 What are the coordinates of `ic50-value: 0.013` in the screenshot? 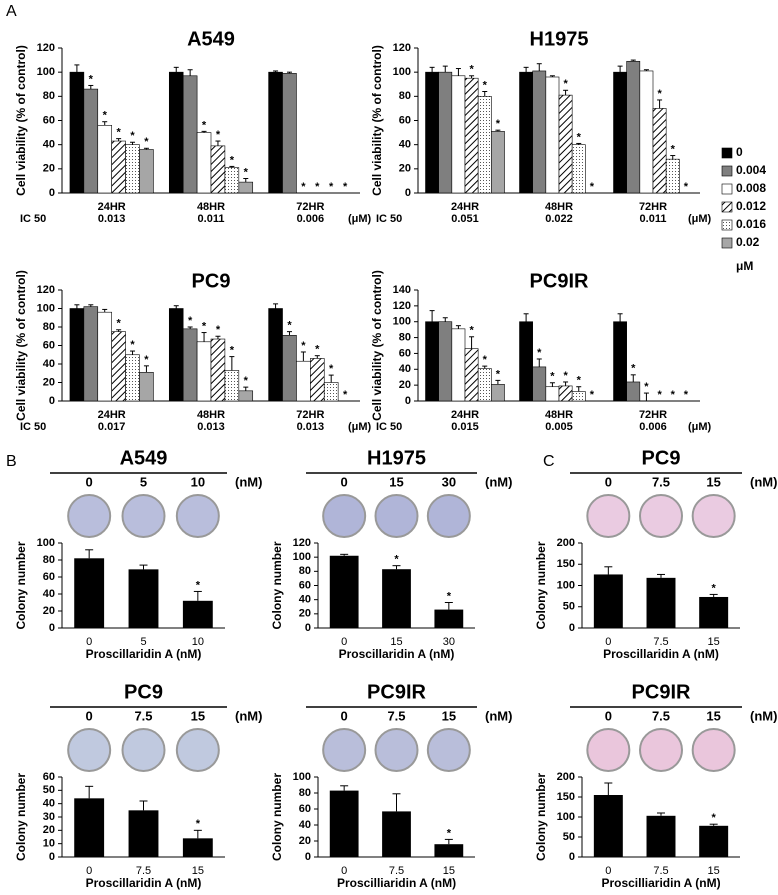 It's located at (112, 219).